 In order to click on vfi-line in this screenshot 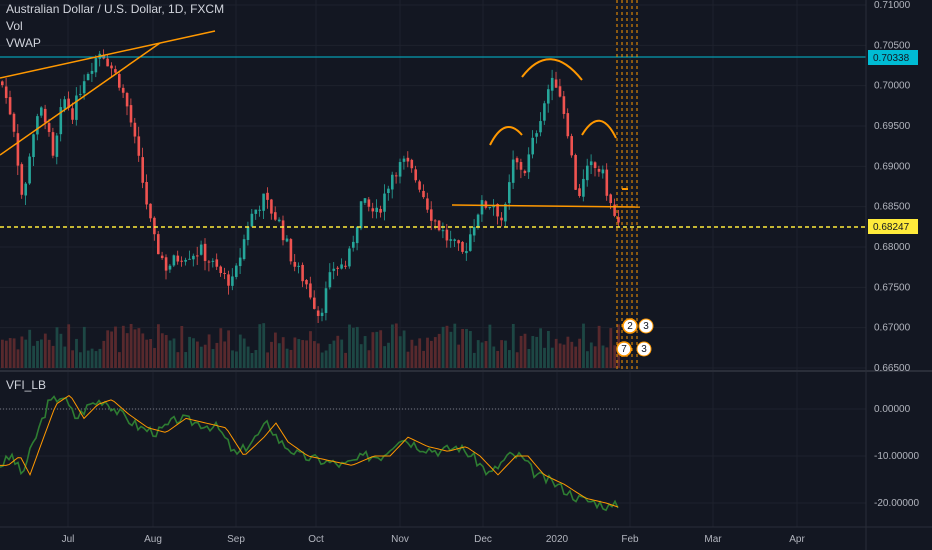, I will do `click(309, 453)`.